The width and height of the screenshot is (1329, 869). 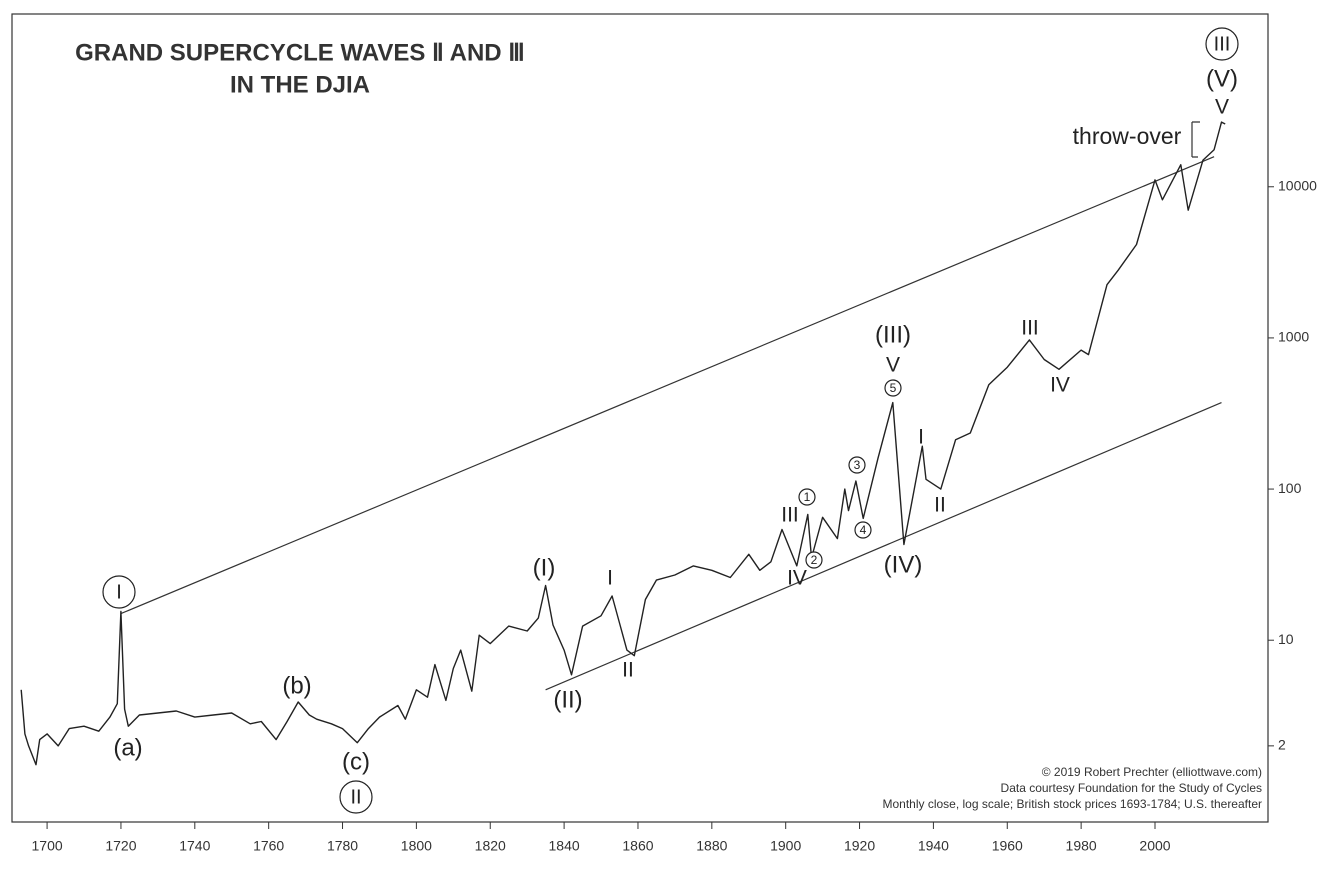 What do you see at coordinates (544, 567) in the screenshot?
I see `wave-label: (I)` at bounding box center [544, 567].